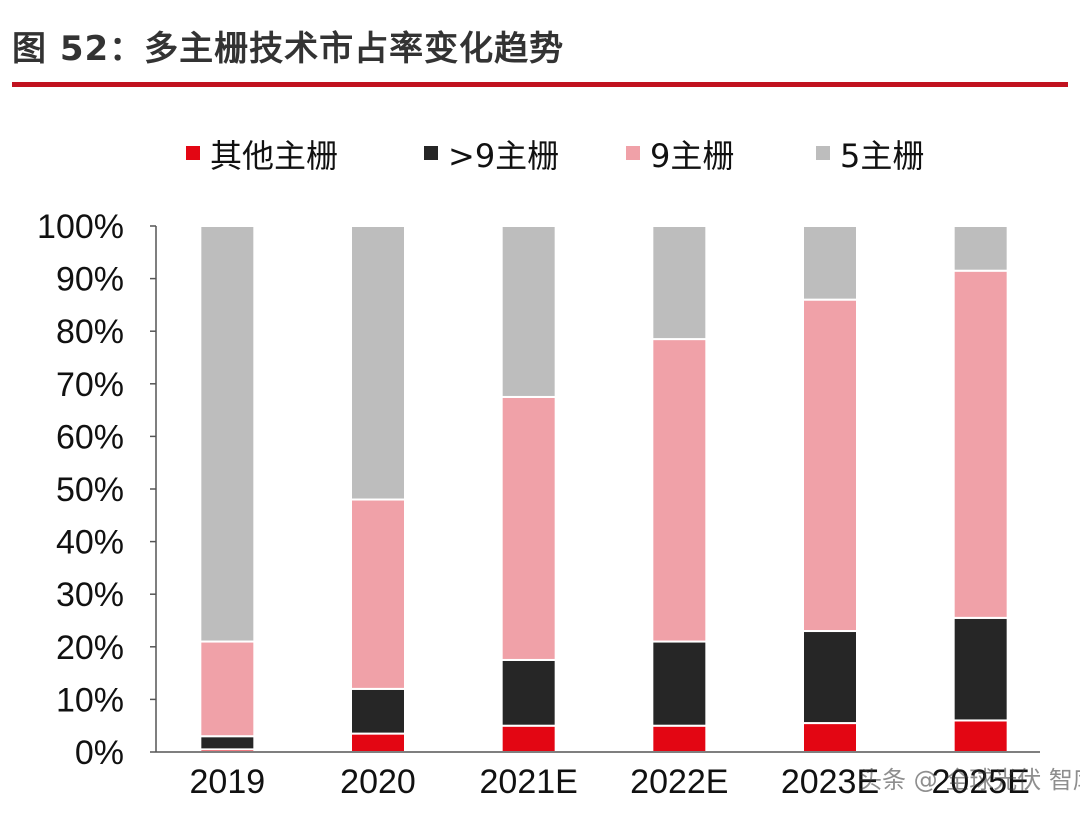  I want to click on y-tick-label: 50%, so click(90, 490).